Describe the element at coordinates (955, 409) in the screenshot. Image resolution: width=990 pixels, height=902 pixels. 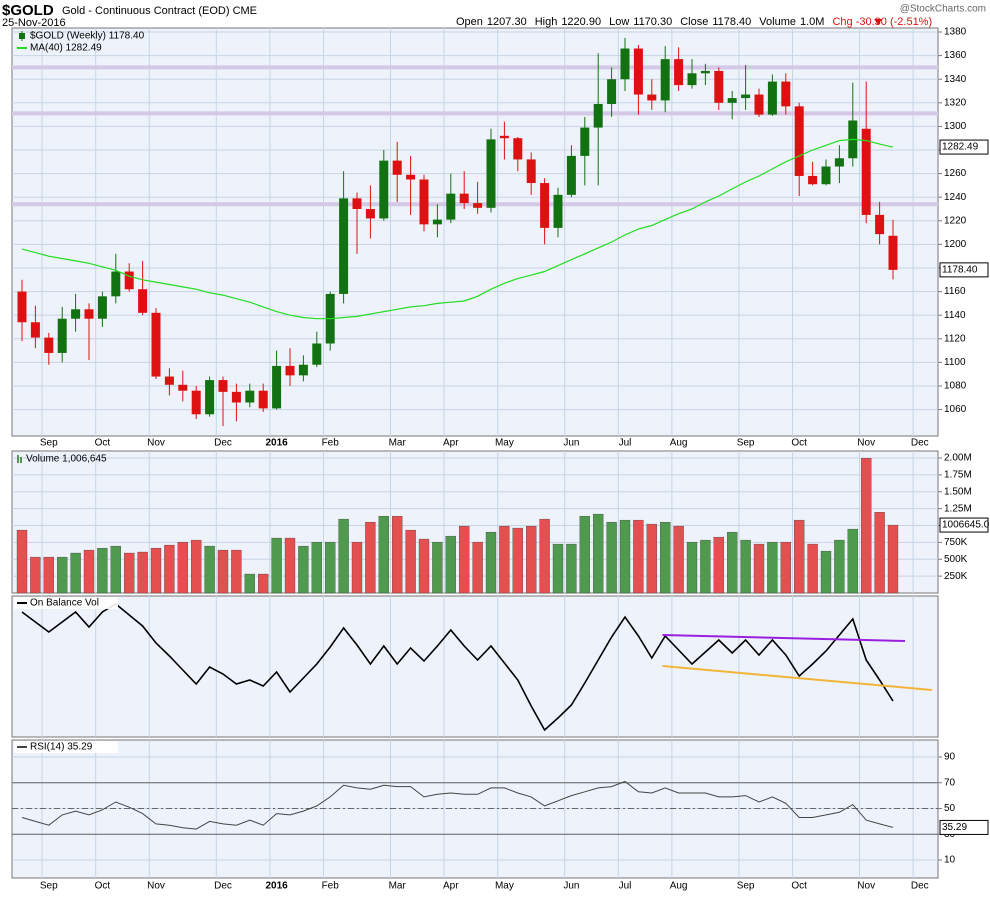
I see `y-tick-label: 1060` at that location.